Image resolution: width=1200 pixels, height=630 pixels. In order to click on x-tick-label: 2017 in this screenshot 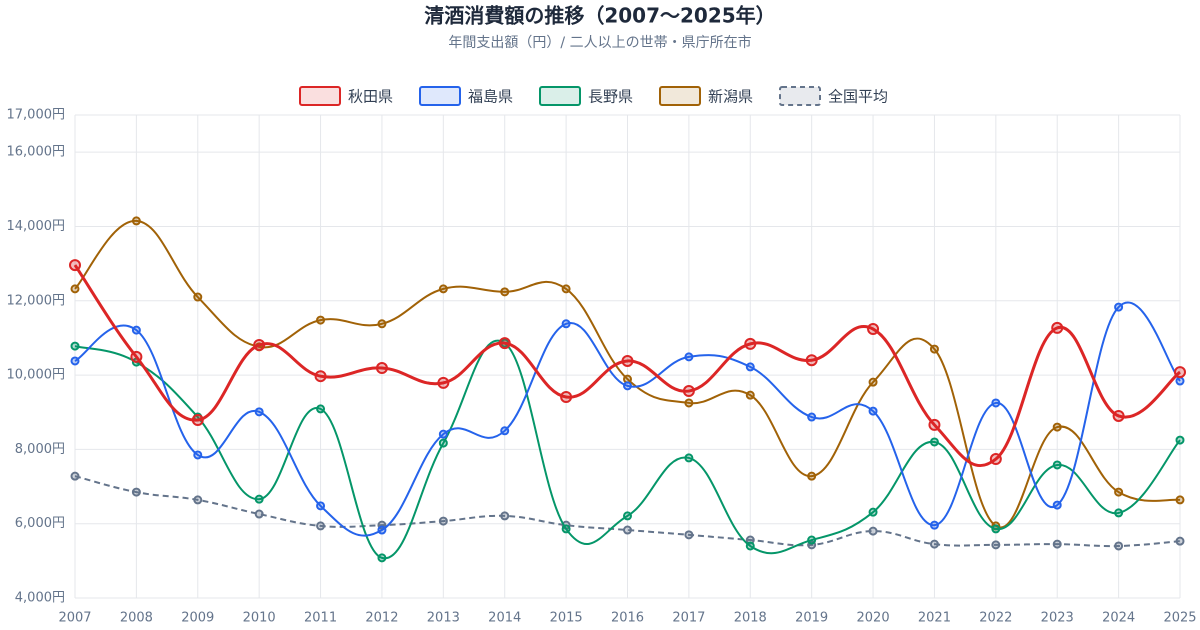, I will do `click(688, 618)`.